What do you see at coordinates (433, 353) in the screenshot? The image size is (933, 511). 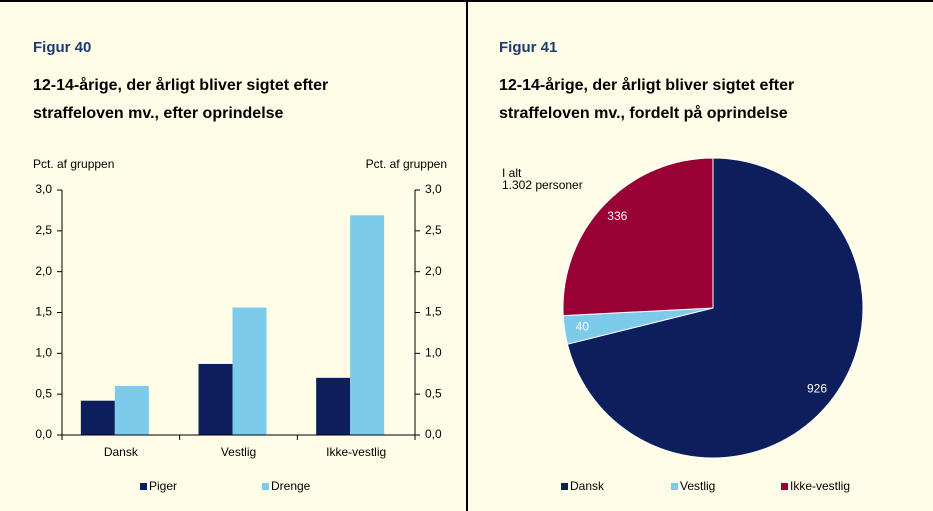 I see `y2-tick-label: 1,0` at bounding box center [433, 353].